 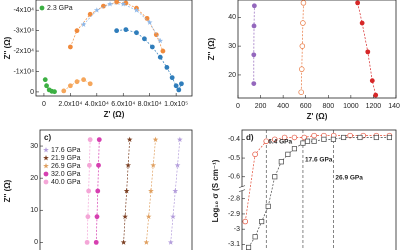 What do you see at coordinates (34, 210) in the screenshot?
I see `y-tick-label: 10` at bounding box center [34, 210].